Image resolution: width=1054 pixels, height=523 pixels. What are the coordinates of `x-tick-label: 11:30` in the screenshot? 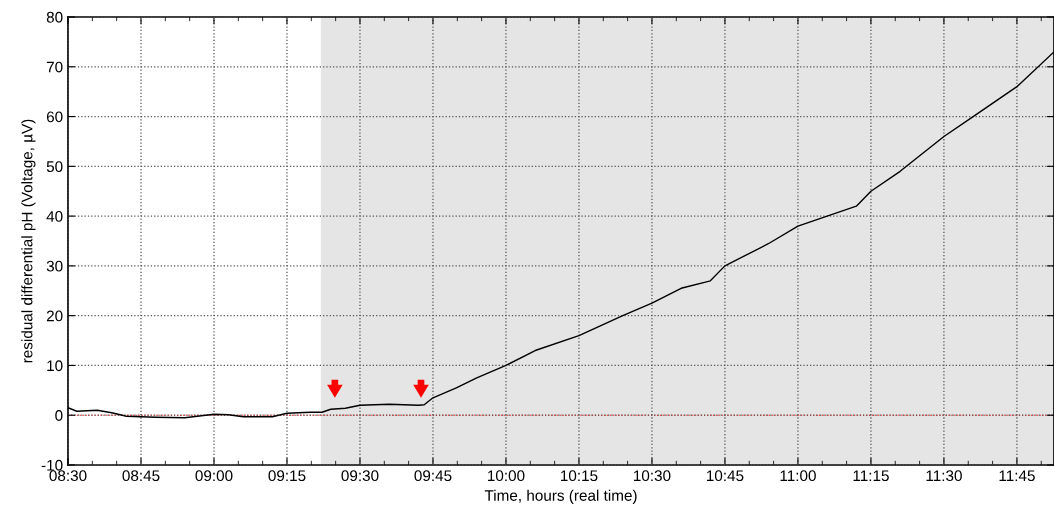 It's located at (944, 476).